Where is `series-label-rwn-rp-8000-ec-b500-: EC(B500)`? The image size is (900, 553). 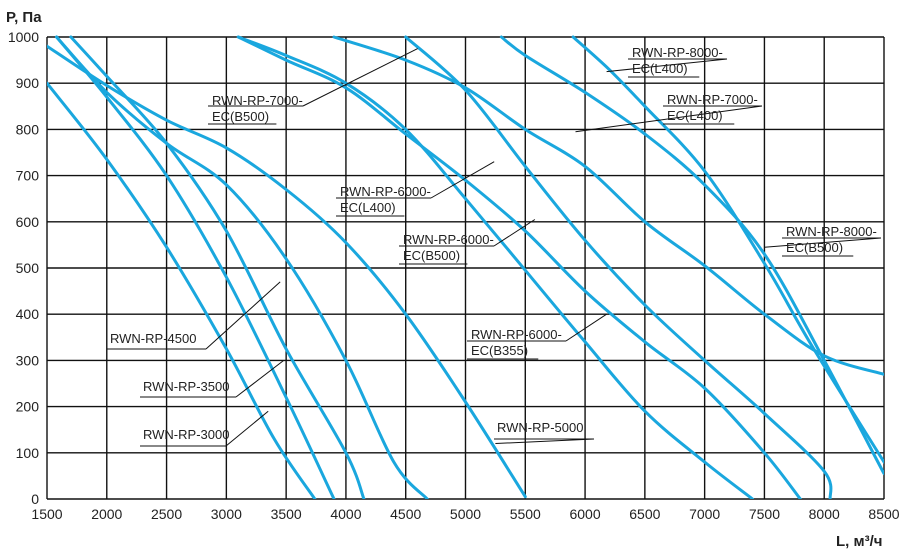 series-label-rwn-rp-8000-ec-b500-: EC(B500) is located at coordinates (814, 247).